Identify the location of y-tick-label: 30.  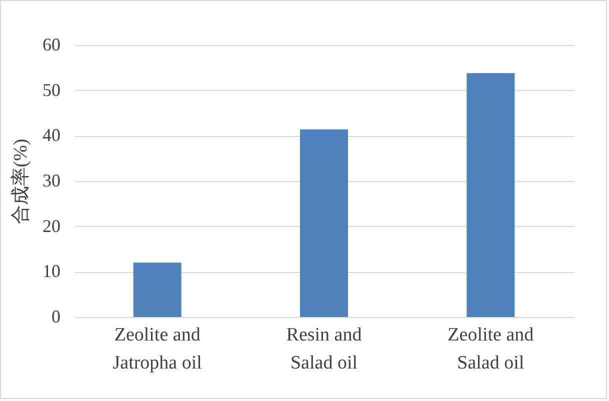
(51, 180).